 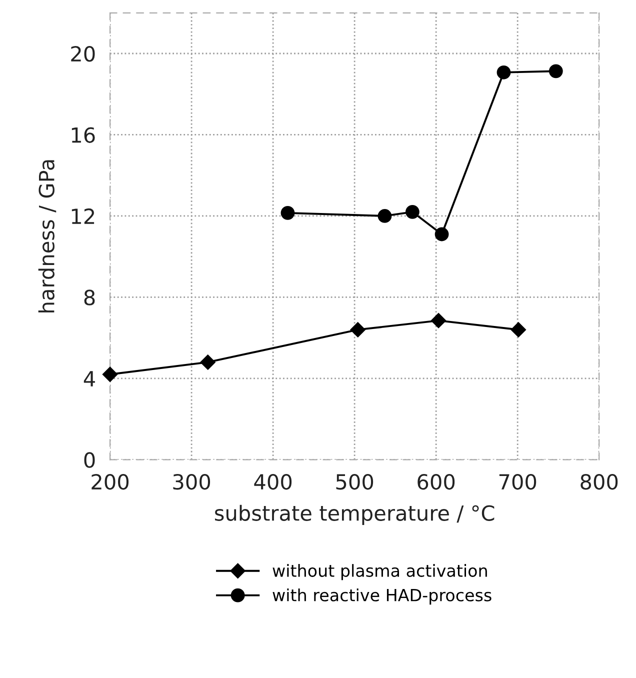 I want to click on x-tick-label: 400, so click(x=273, y=482).